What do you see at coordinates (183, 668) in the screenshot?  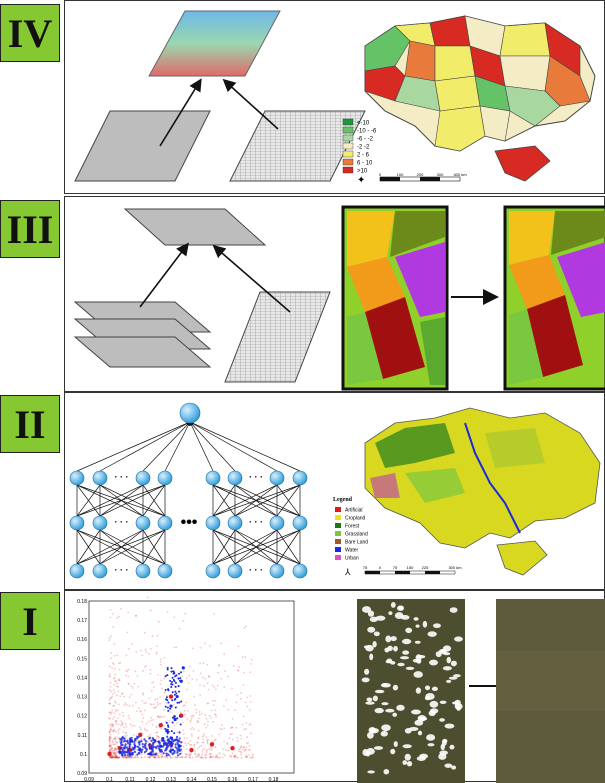 I see `scatter-point` at bounding box center [183, 668].